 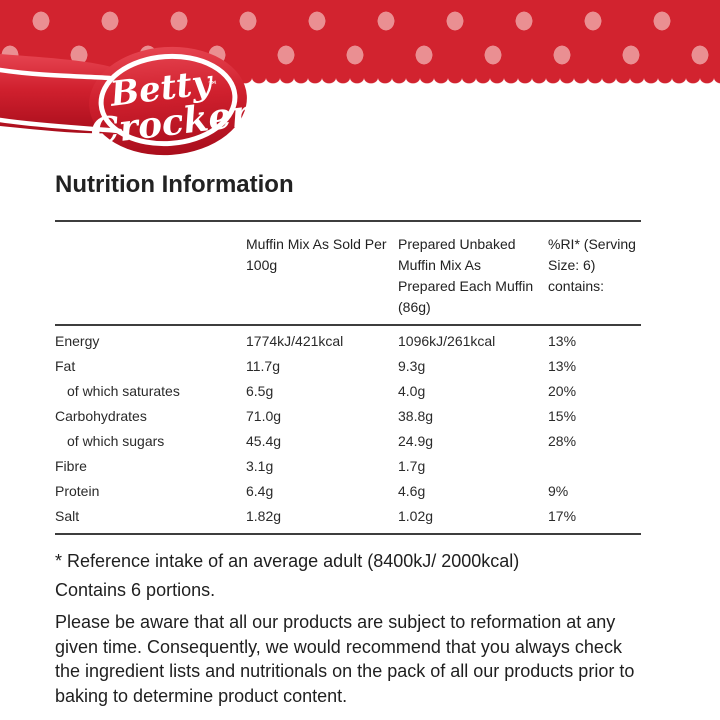 I want to click on handle-highlight-bottom, so click(x=61, y=125).